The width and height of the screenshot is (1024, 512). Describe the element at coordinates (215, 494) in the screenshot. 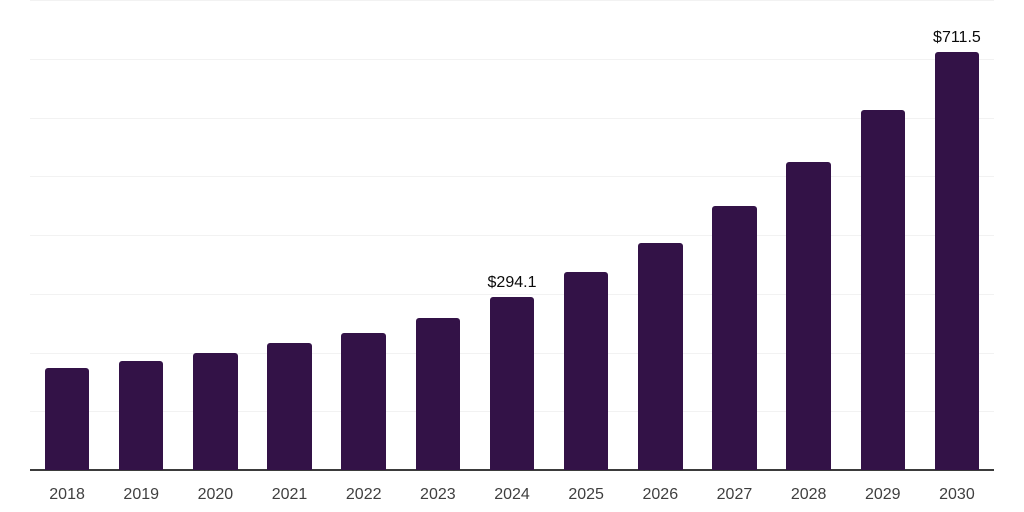

I see `x-tick-label-2020: 2020` at that location.